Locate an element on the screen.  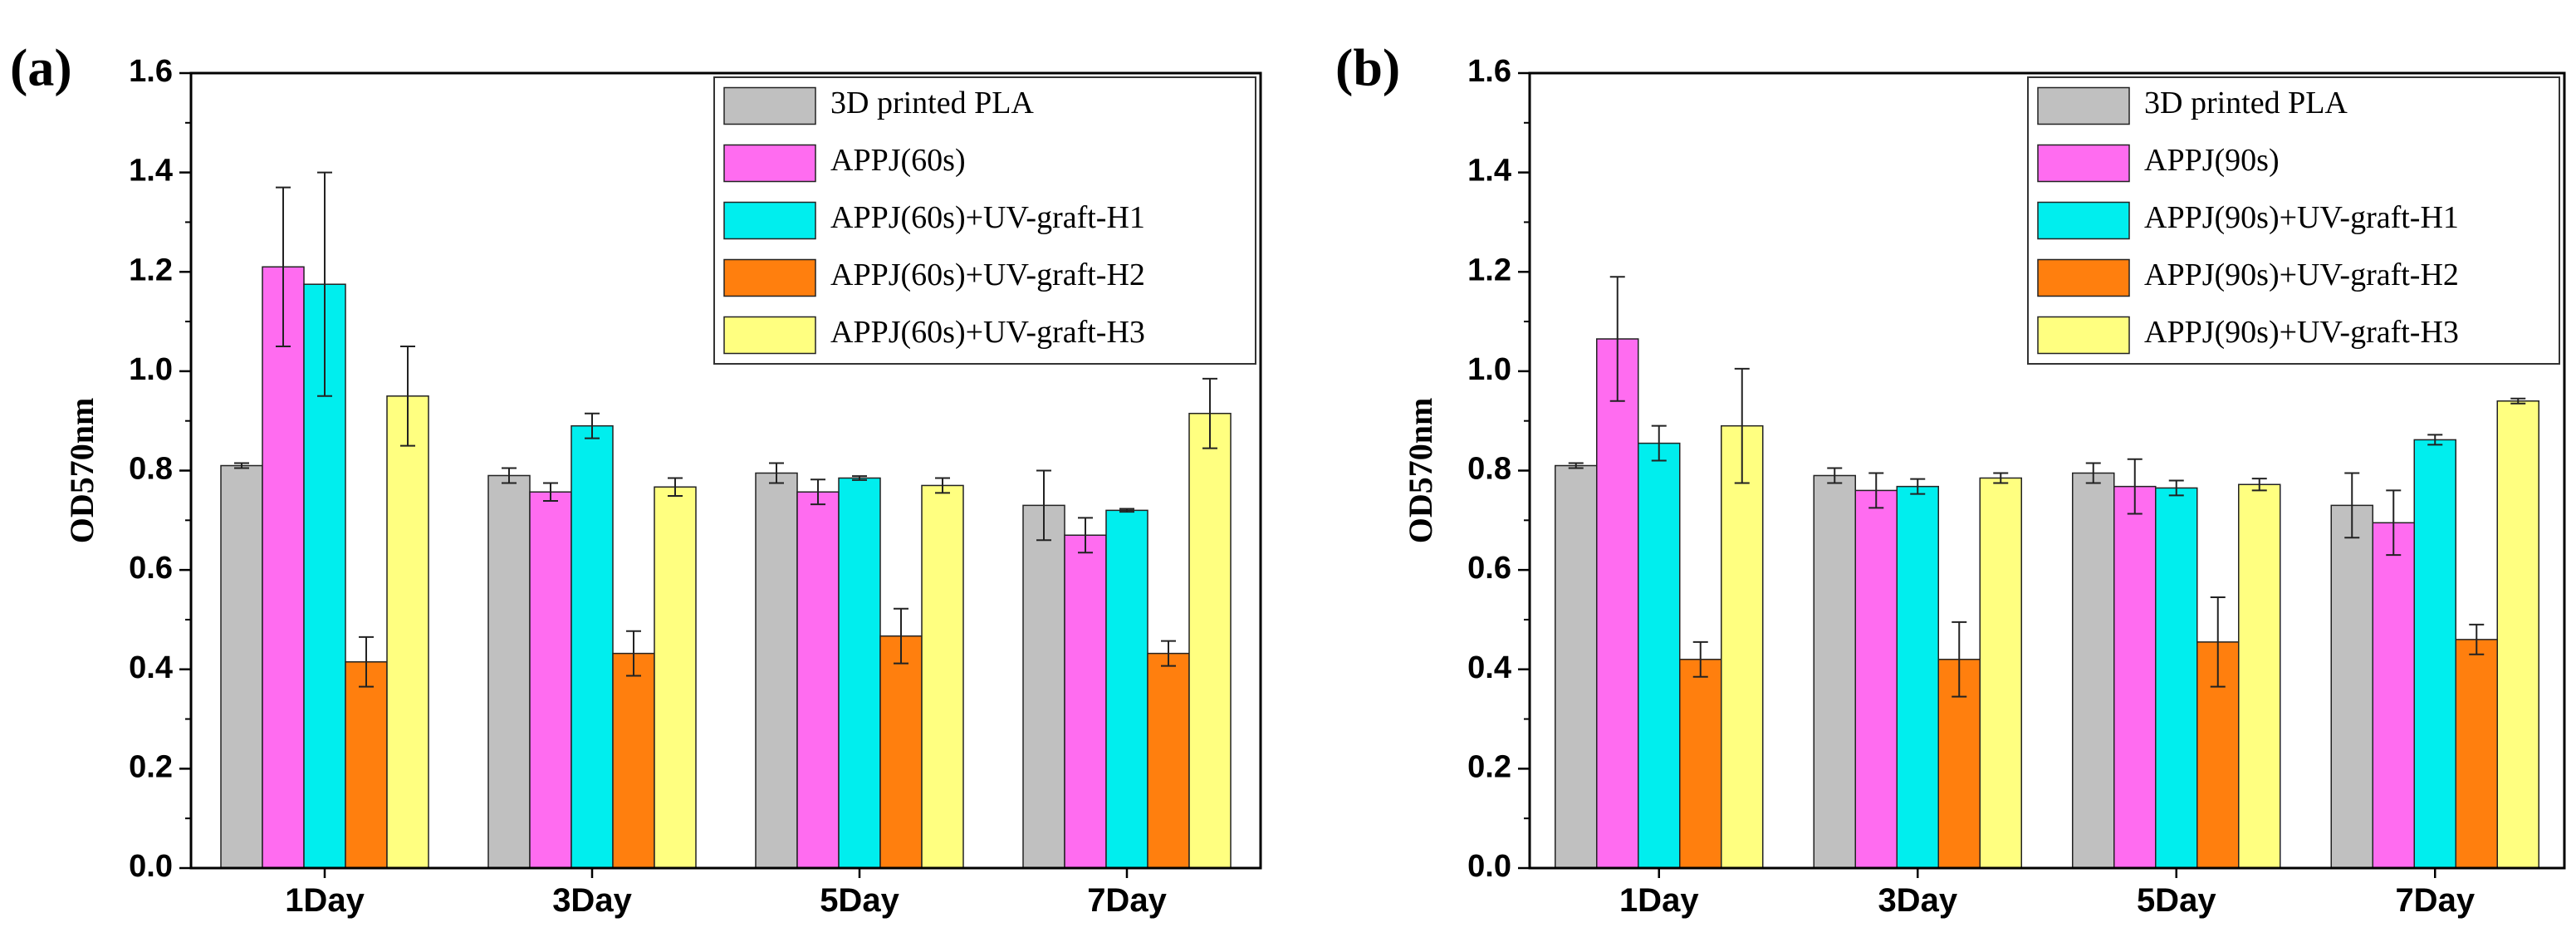
panel-label: (a) is located at coordinates (41, 67).